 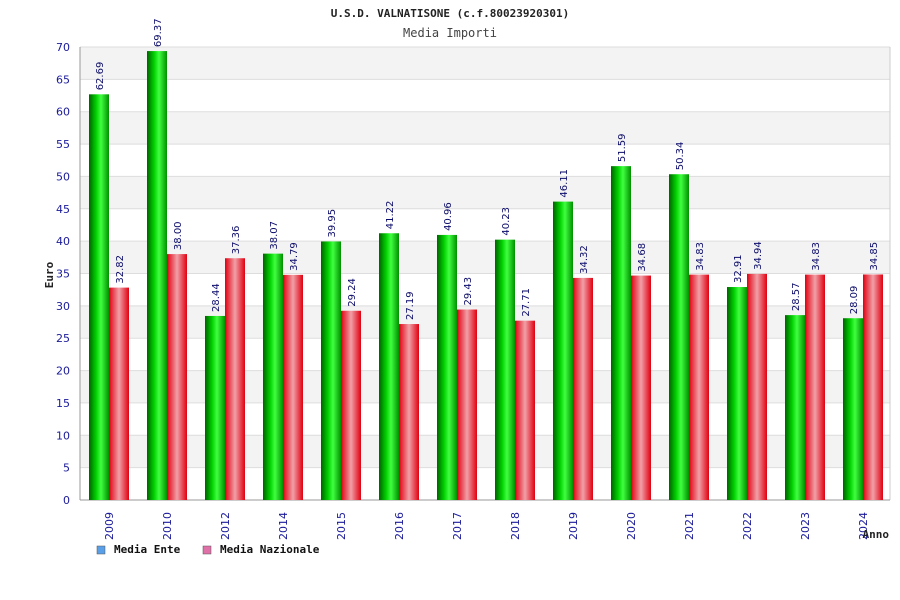 What do you see at coordinates (468, 291) in the screenshot?
I see `data-label: 29.43` at bounding box center [468, 291].